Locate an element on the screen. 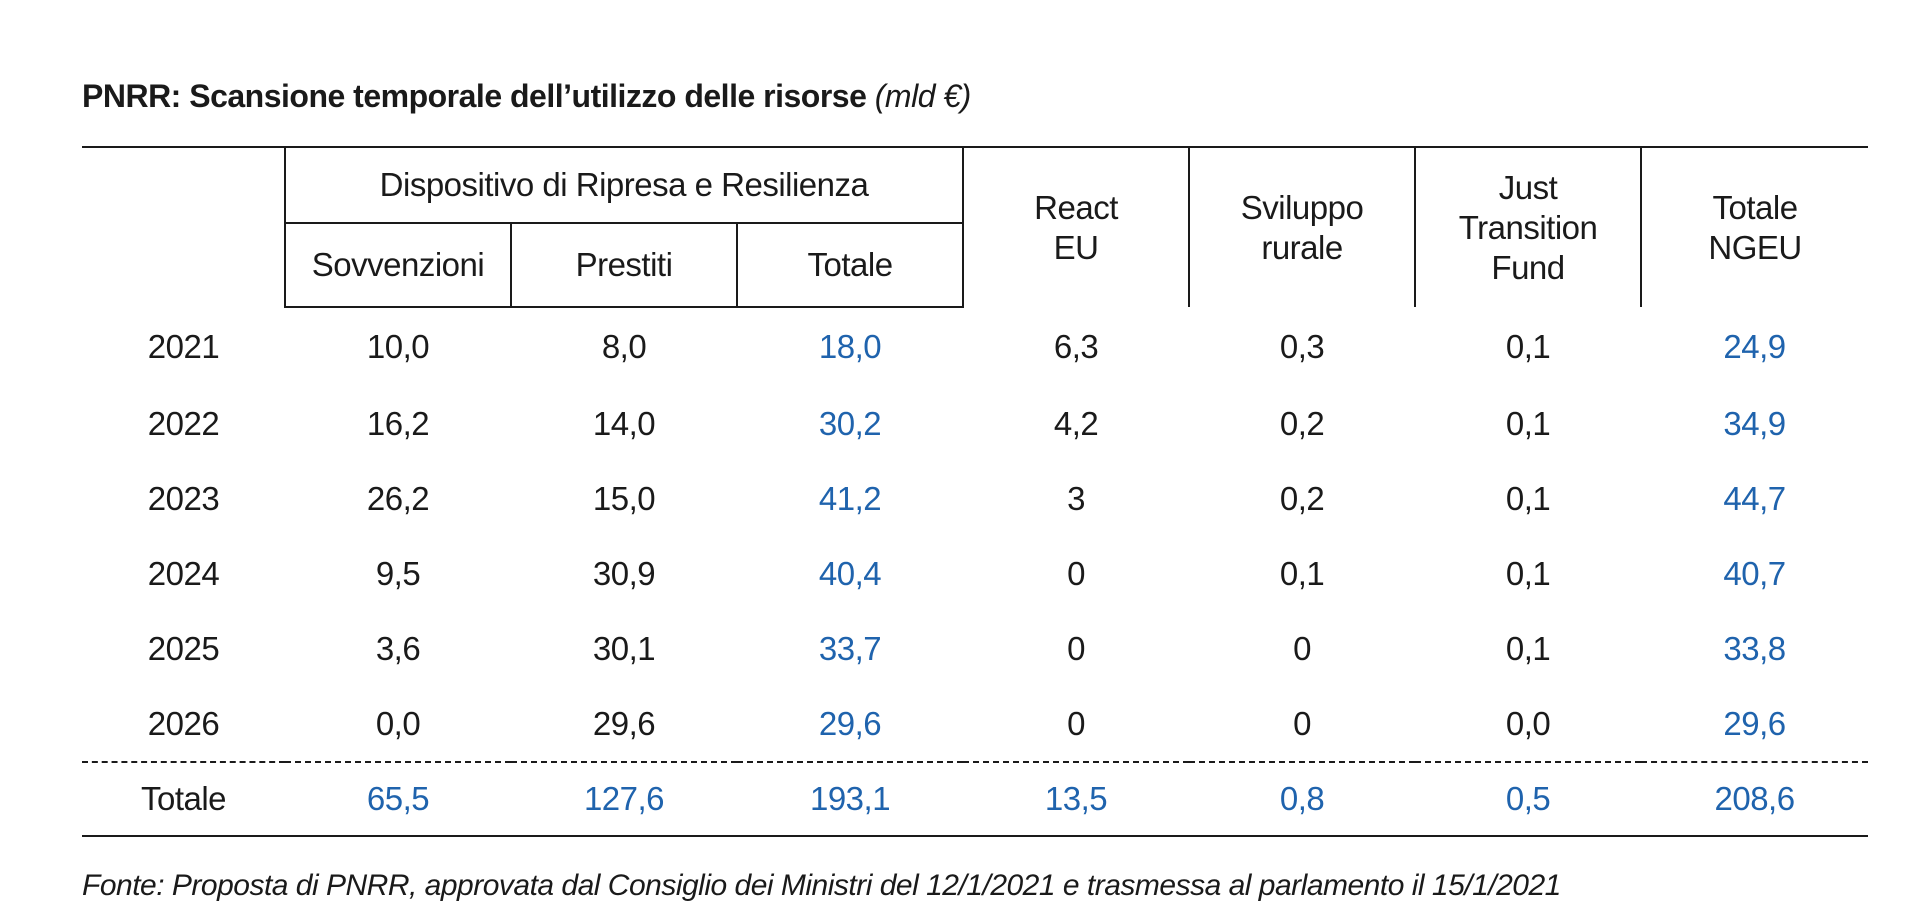 Image resolution: width=1912 pixels, height=917 pixels. header-react-eu: React EU is located at coordinates (1076, 226).